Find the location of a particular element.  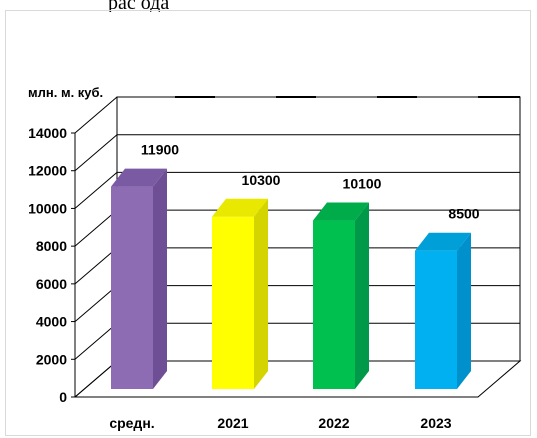

y-tick-label: 8000 is located at coordinates (51, 246).